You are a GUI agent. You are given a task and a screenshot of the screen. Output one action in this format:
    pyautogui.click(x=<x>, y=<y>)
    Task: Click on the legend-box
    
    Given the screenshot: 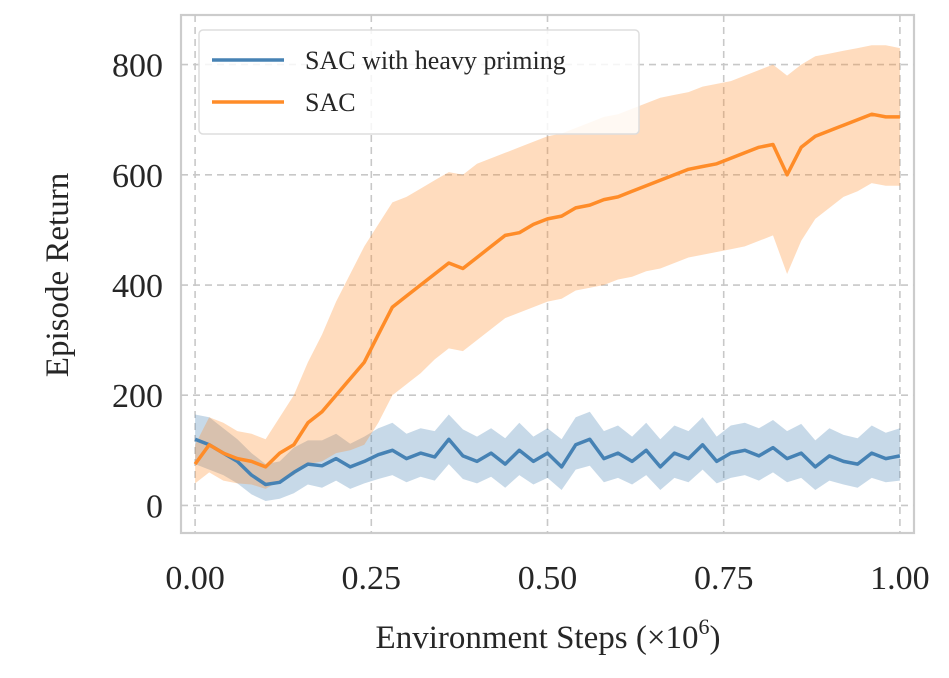 What is the action you would take?
    pyautogui.click(x=419, y=82)
    